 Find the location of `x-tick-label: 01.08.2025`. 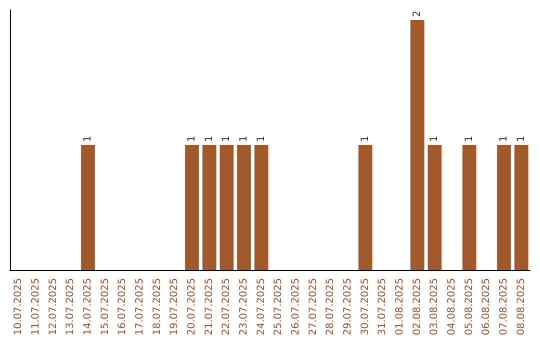

x-tick-label: 01.08.2025 is located at coordinates (400, 307).